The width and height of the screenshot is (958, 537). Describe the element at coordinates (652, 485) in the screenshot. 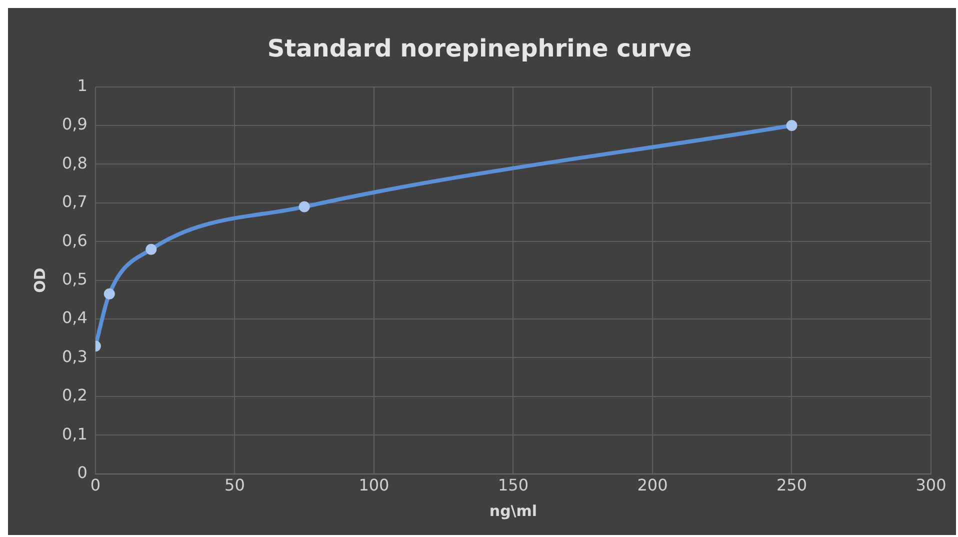

I see `x-tick-label: 200` at that location.